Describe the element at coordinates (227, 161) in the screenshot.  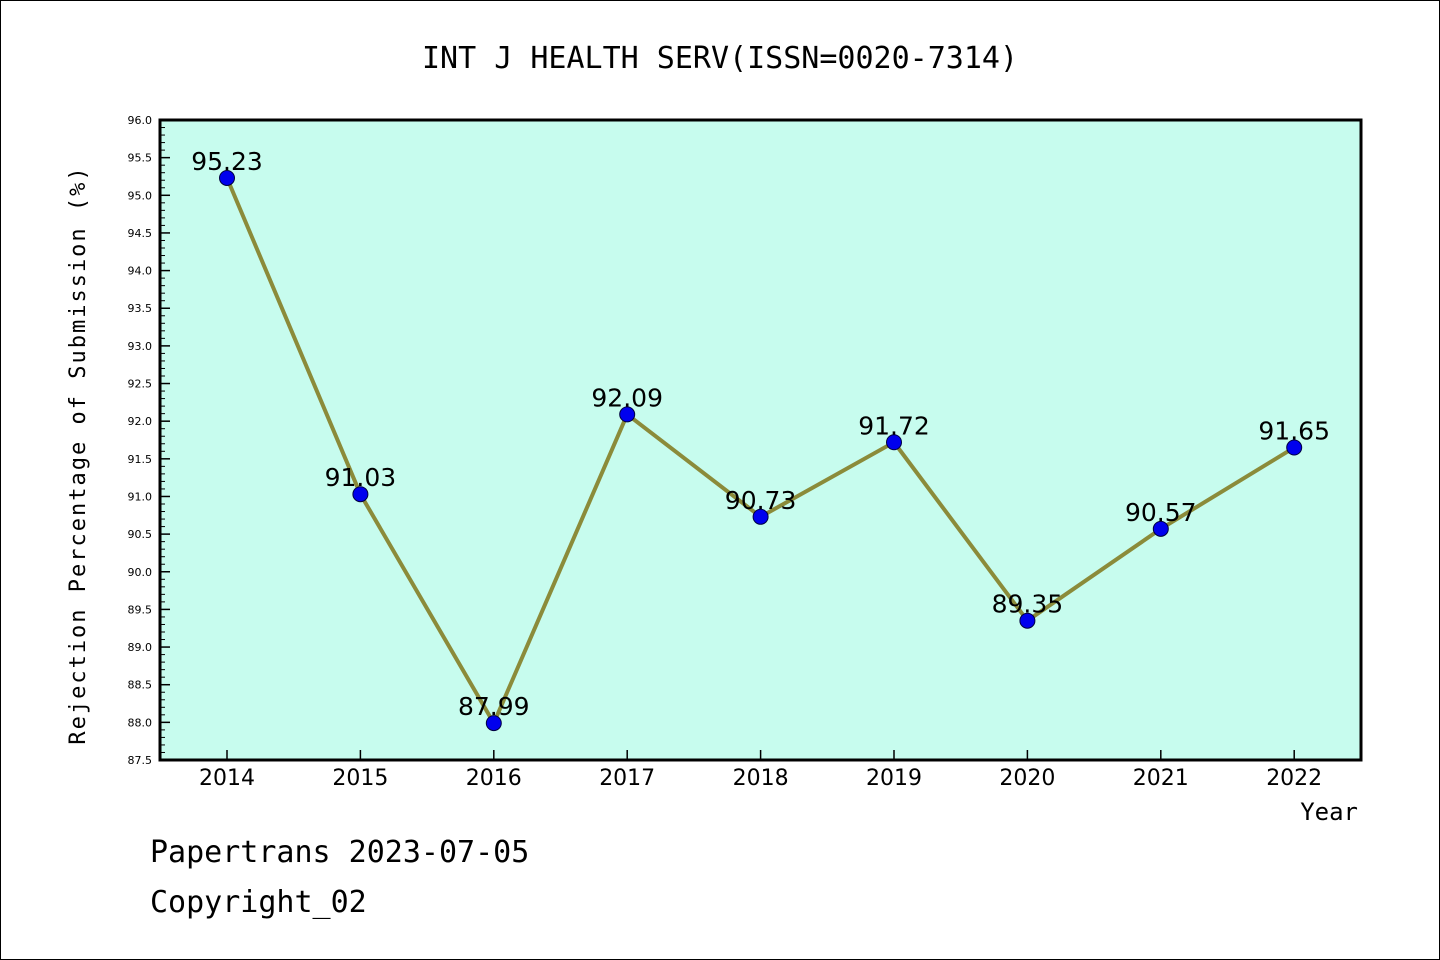
I see `data-label: 95.23` at that location.